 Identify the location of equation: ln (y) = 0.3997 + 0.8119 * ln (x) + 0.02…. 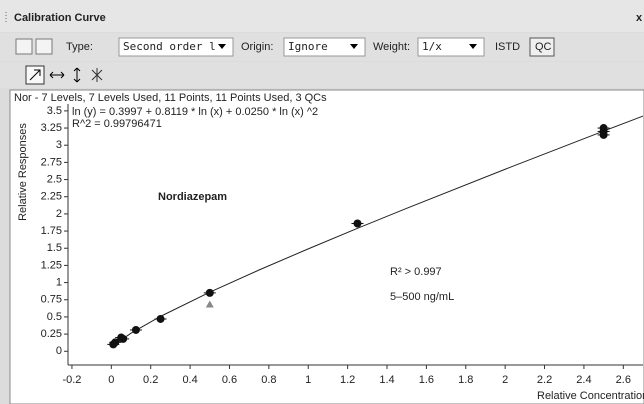
(195, 112).